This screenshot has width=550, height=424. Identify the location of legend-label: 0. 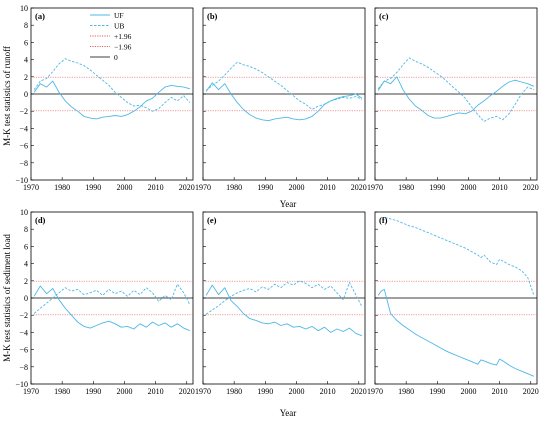
(116, 57).